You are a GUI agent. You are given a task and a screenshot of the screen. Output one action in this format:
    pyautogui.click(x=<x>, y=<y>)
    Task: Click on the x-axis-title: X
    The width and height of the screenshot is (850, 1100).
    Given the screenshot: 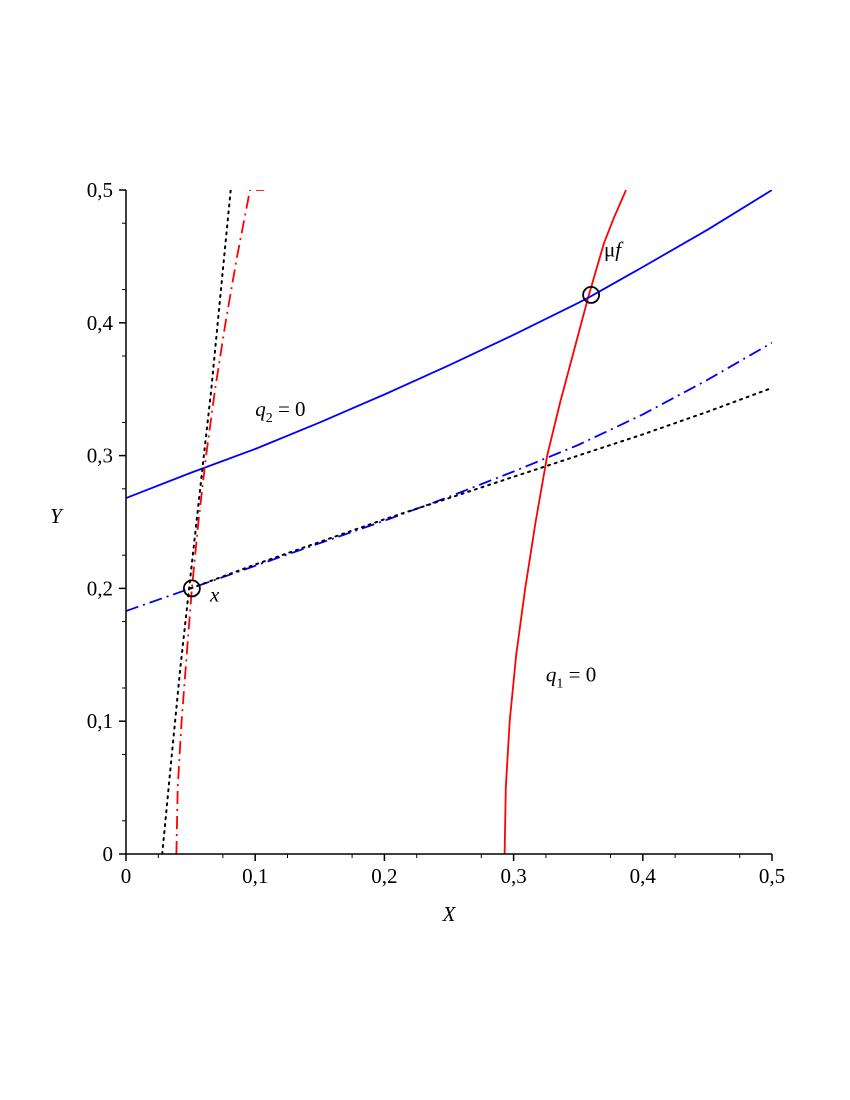 What is the action you would take?
    pyautogui.click(x=449, y=914)
    